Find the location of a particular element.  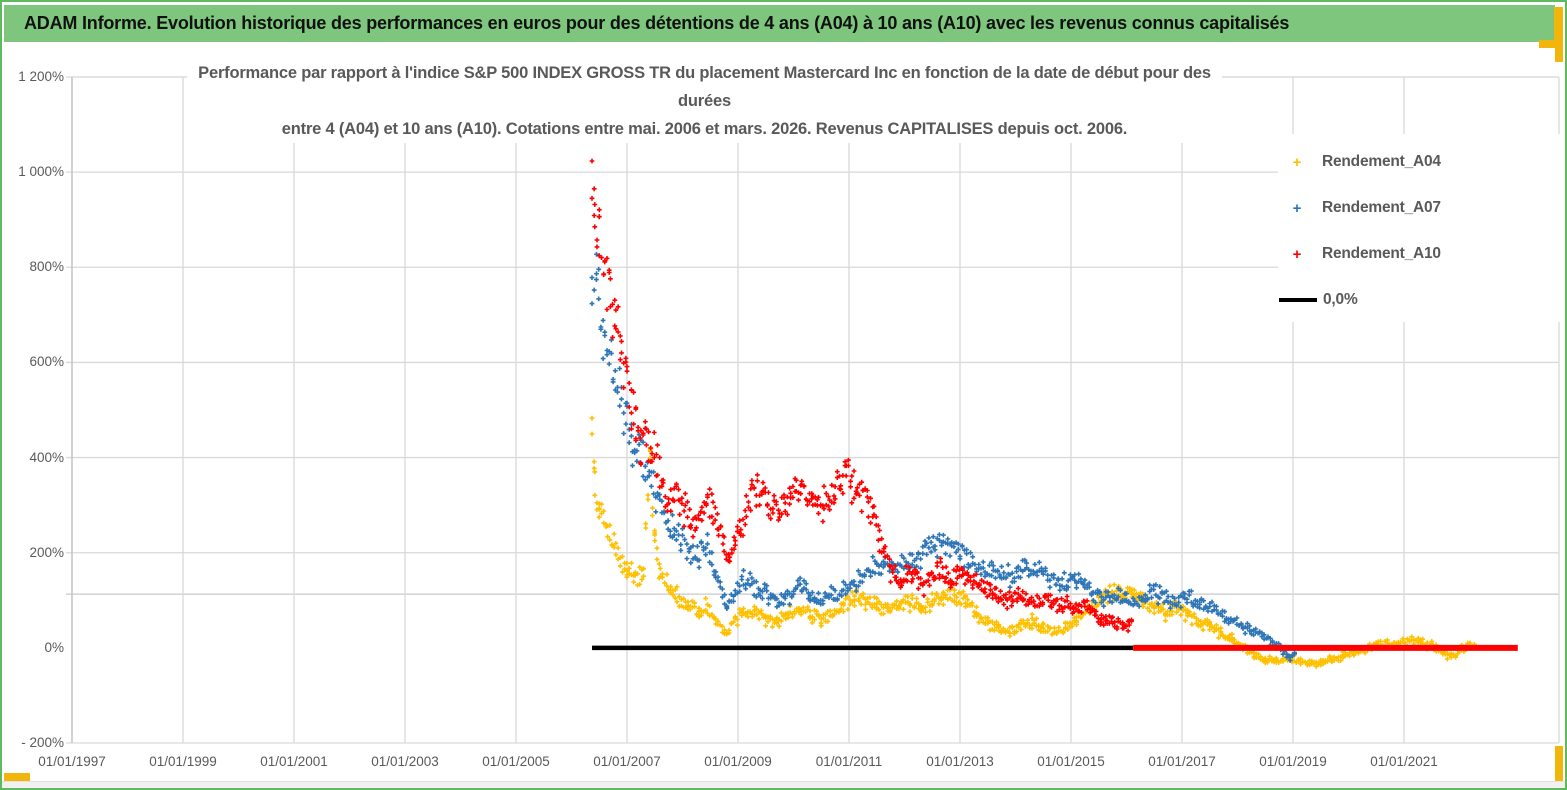

x-axis-label: 01/01/2001 is located at coordinates (294, 761).